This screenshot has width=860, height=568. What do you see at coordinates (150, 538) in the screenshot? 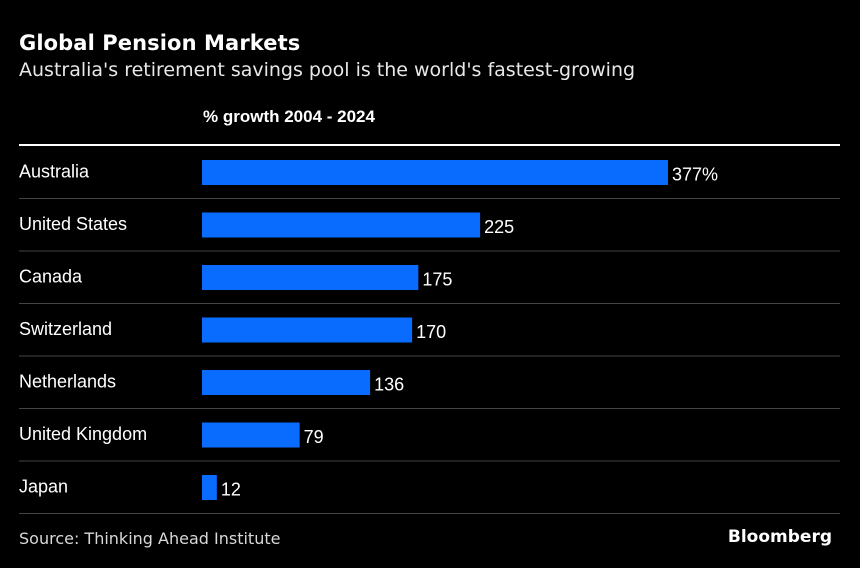
I see `source-note: Source: Thinking Ahead Institute` at bounding box center [150, 538].